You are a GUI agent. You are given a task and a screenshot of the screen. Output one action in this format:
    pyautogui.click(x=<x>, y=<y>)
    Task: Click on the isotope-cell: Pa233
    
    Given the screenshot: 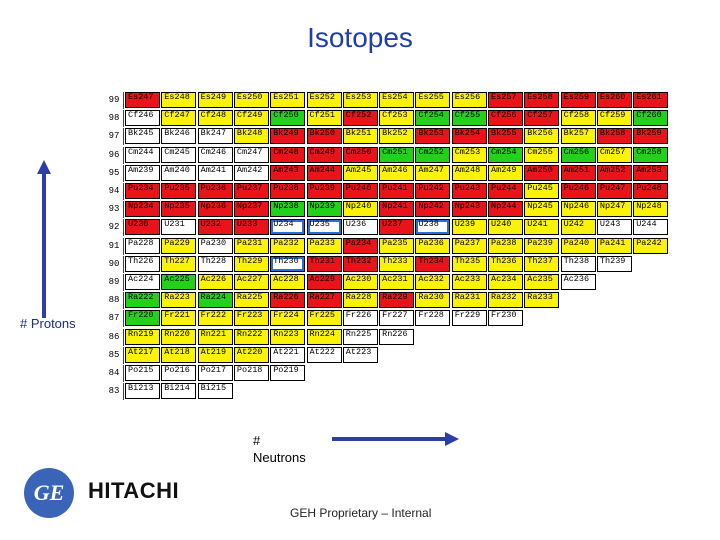 What is the action you would take?
    pyautogui.click(x=324, y=245)
    